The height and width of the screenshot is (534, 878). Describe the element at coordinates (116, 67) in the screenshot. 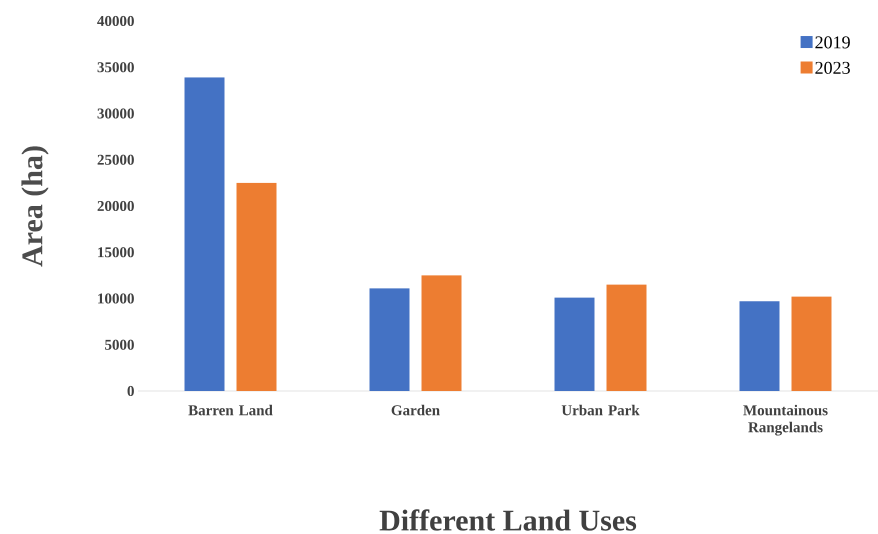

I see `y-tick-label: 35000` at that location.